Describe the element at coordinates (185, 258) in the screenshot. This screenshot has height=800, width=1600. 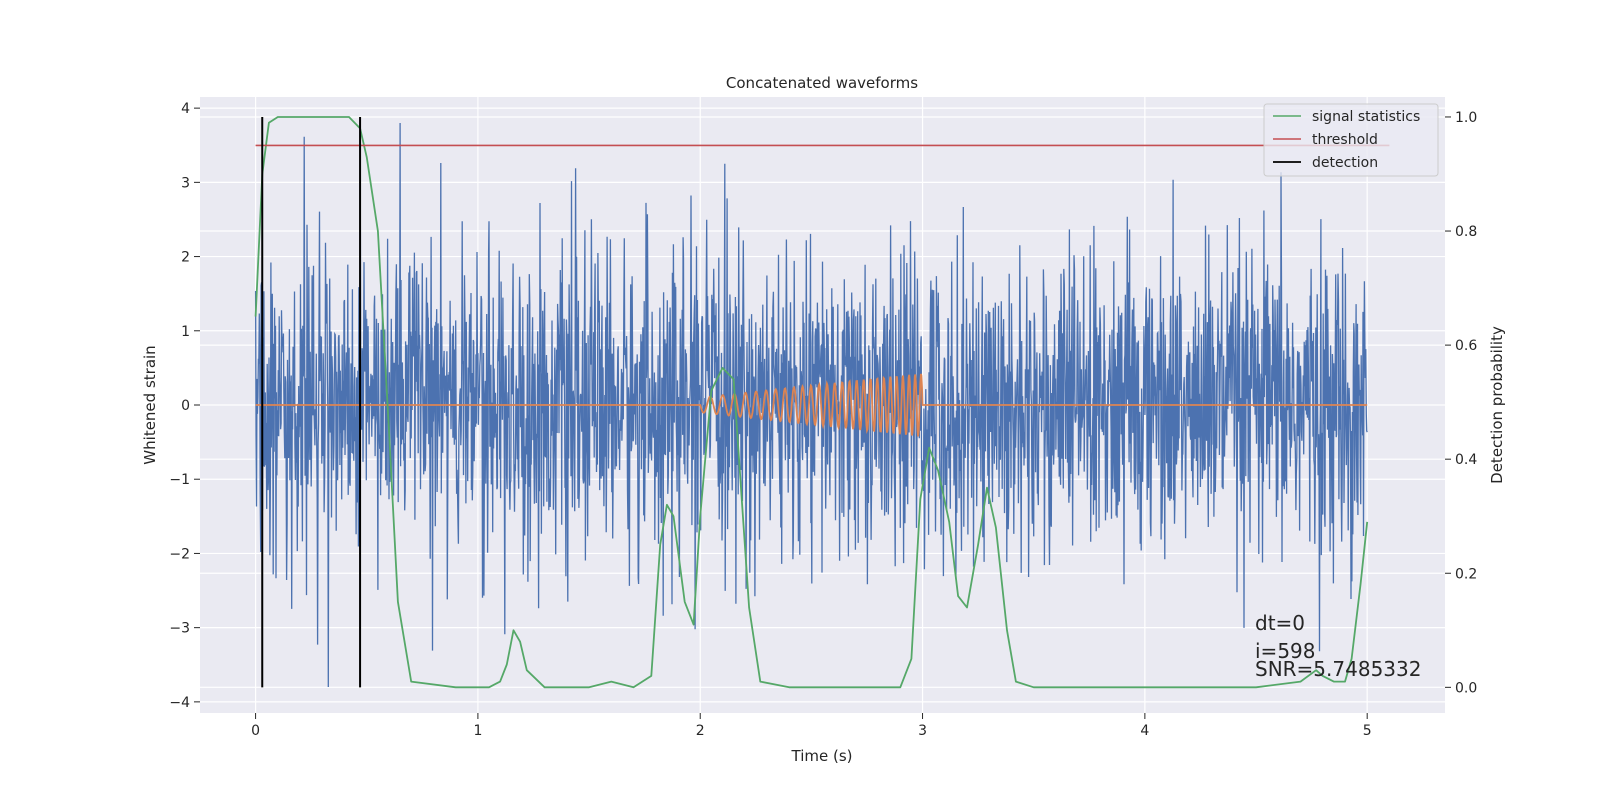
I see `y-left-tick-label: 2` at that location.